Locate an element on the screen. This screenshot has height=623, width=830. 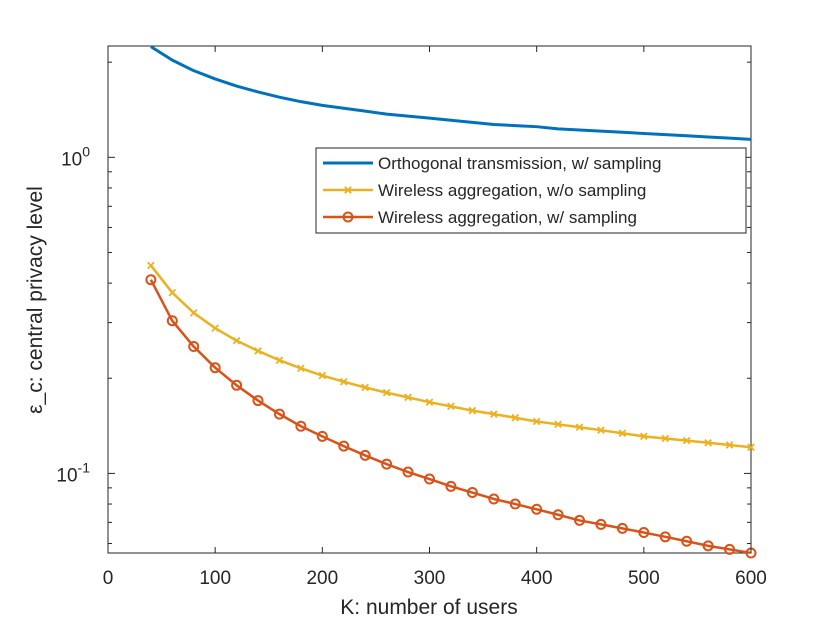
x-tick-label: 300 is located at coordinates (430, 578).